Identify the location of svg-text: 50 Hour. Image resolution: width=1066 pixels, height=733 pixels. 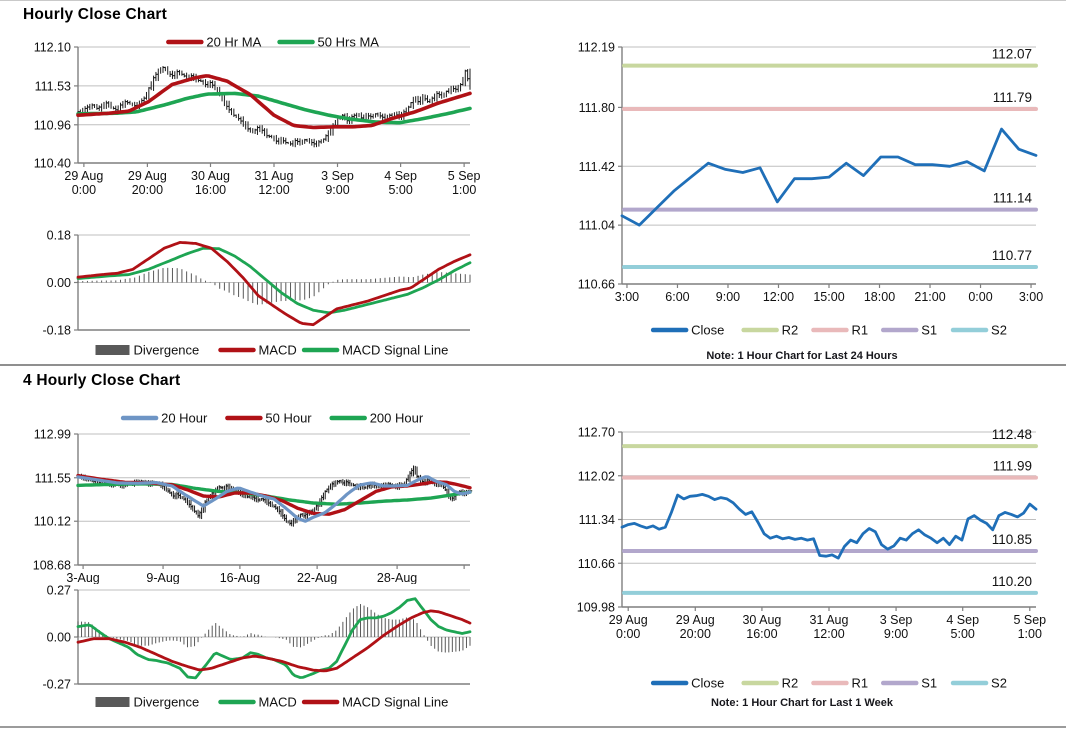
(288, 418).